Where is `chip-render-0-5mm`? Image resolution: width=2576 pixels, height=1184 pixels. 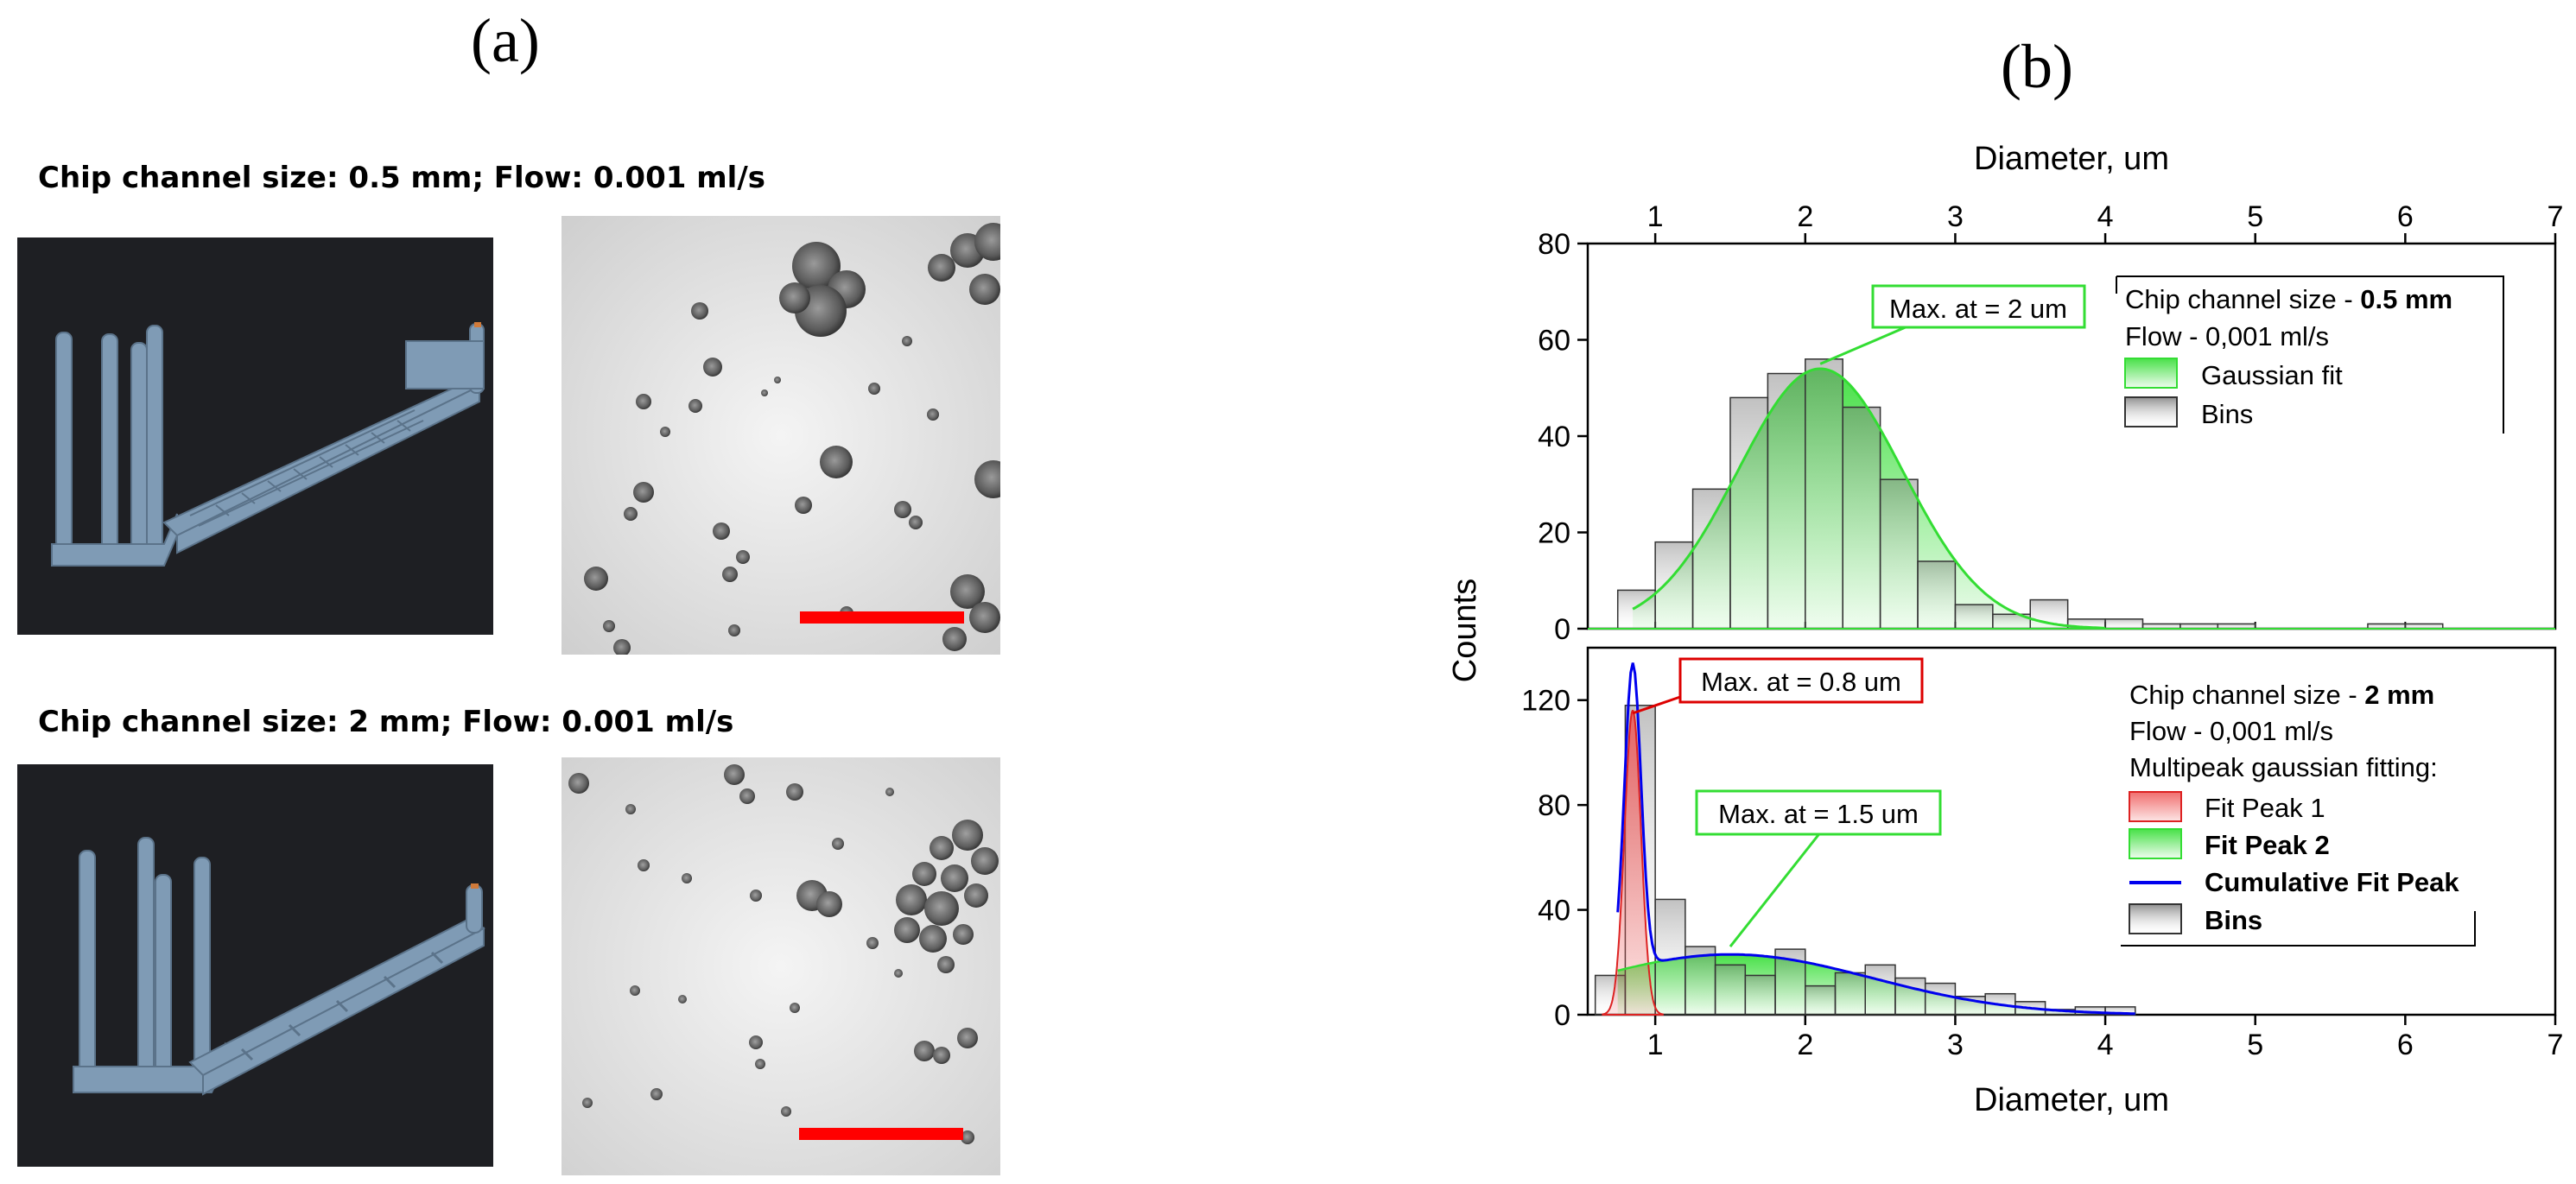
chip-render-0-5mm is located at coordinates (255, 436).